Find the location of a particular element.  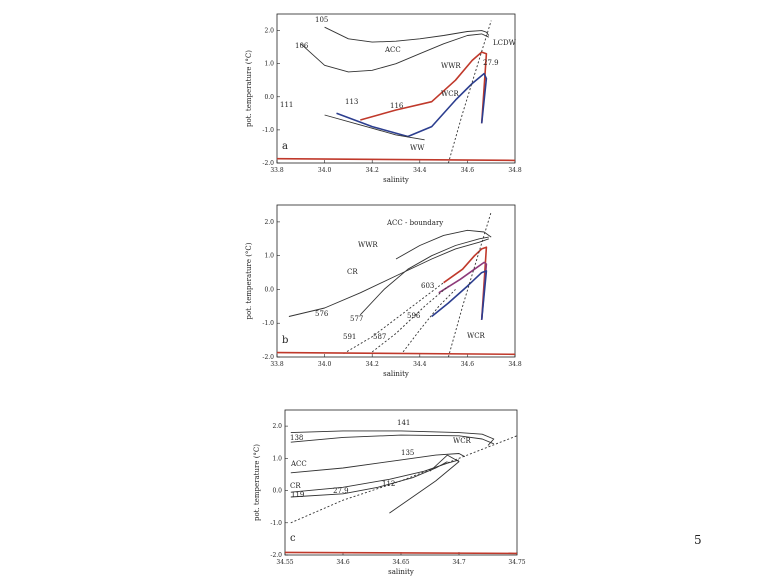

panel-letter: a is located at coordinates (285, 146).